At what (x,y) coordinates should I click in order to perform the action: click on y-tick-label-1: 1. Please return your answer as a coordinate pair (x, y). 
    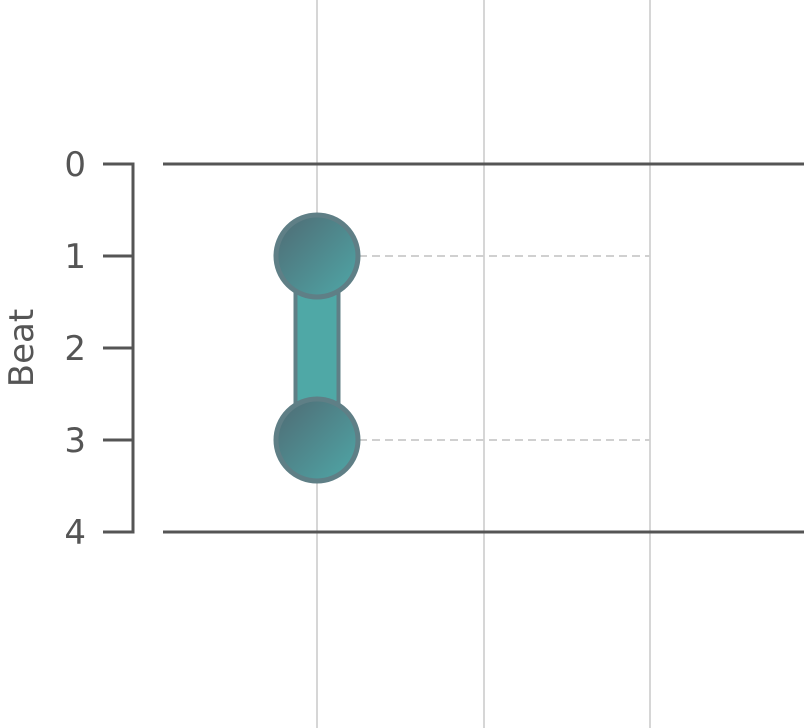
    Looking at the image, I should click on (75, 257).